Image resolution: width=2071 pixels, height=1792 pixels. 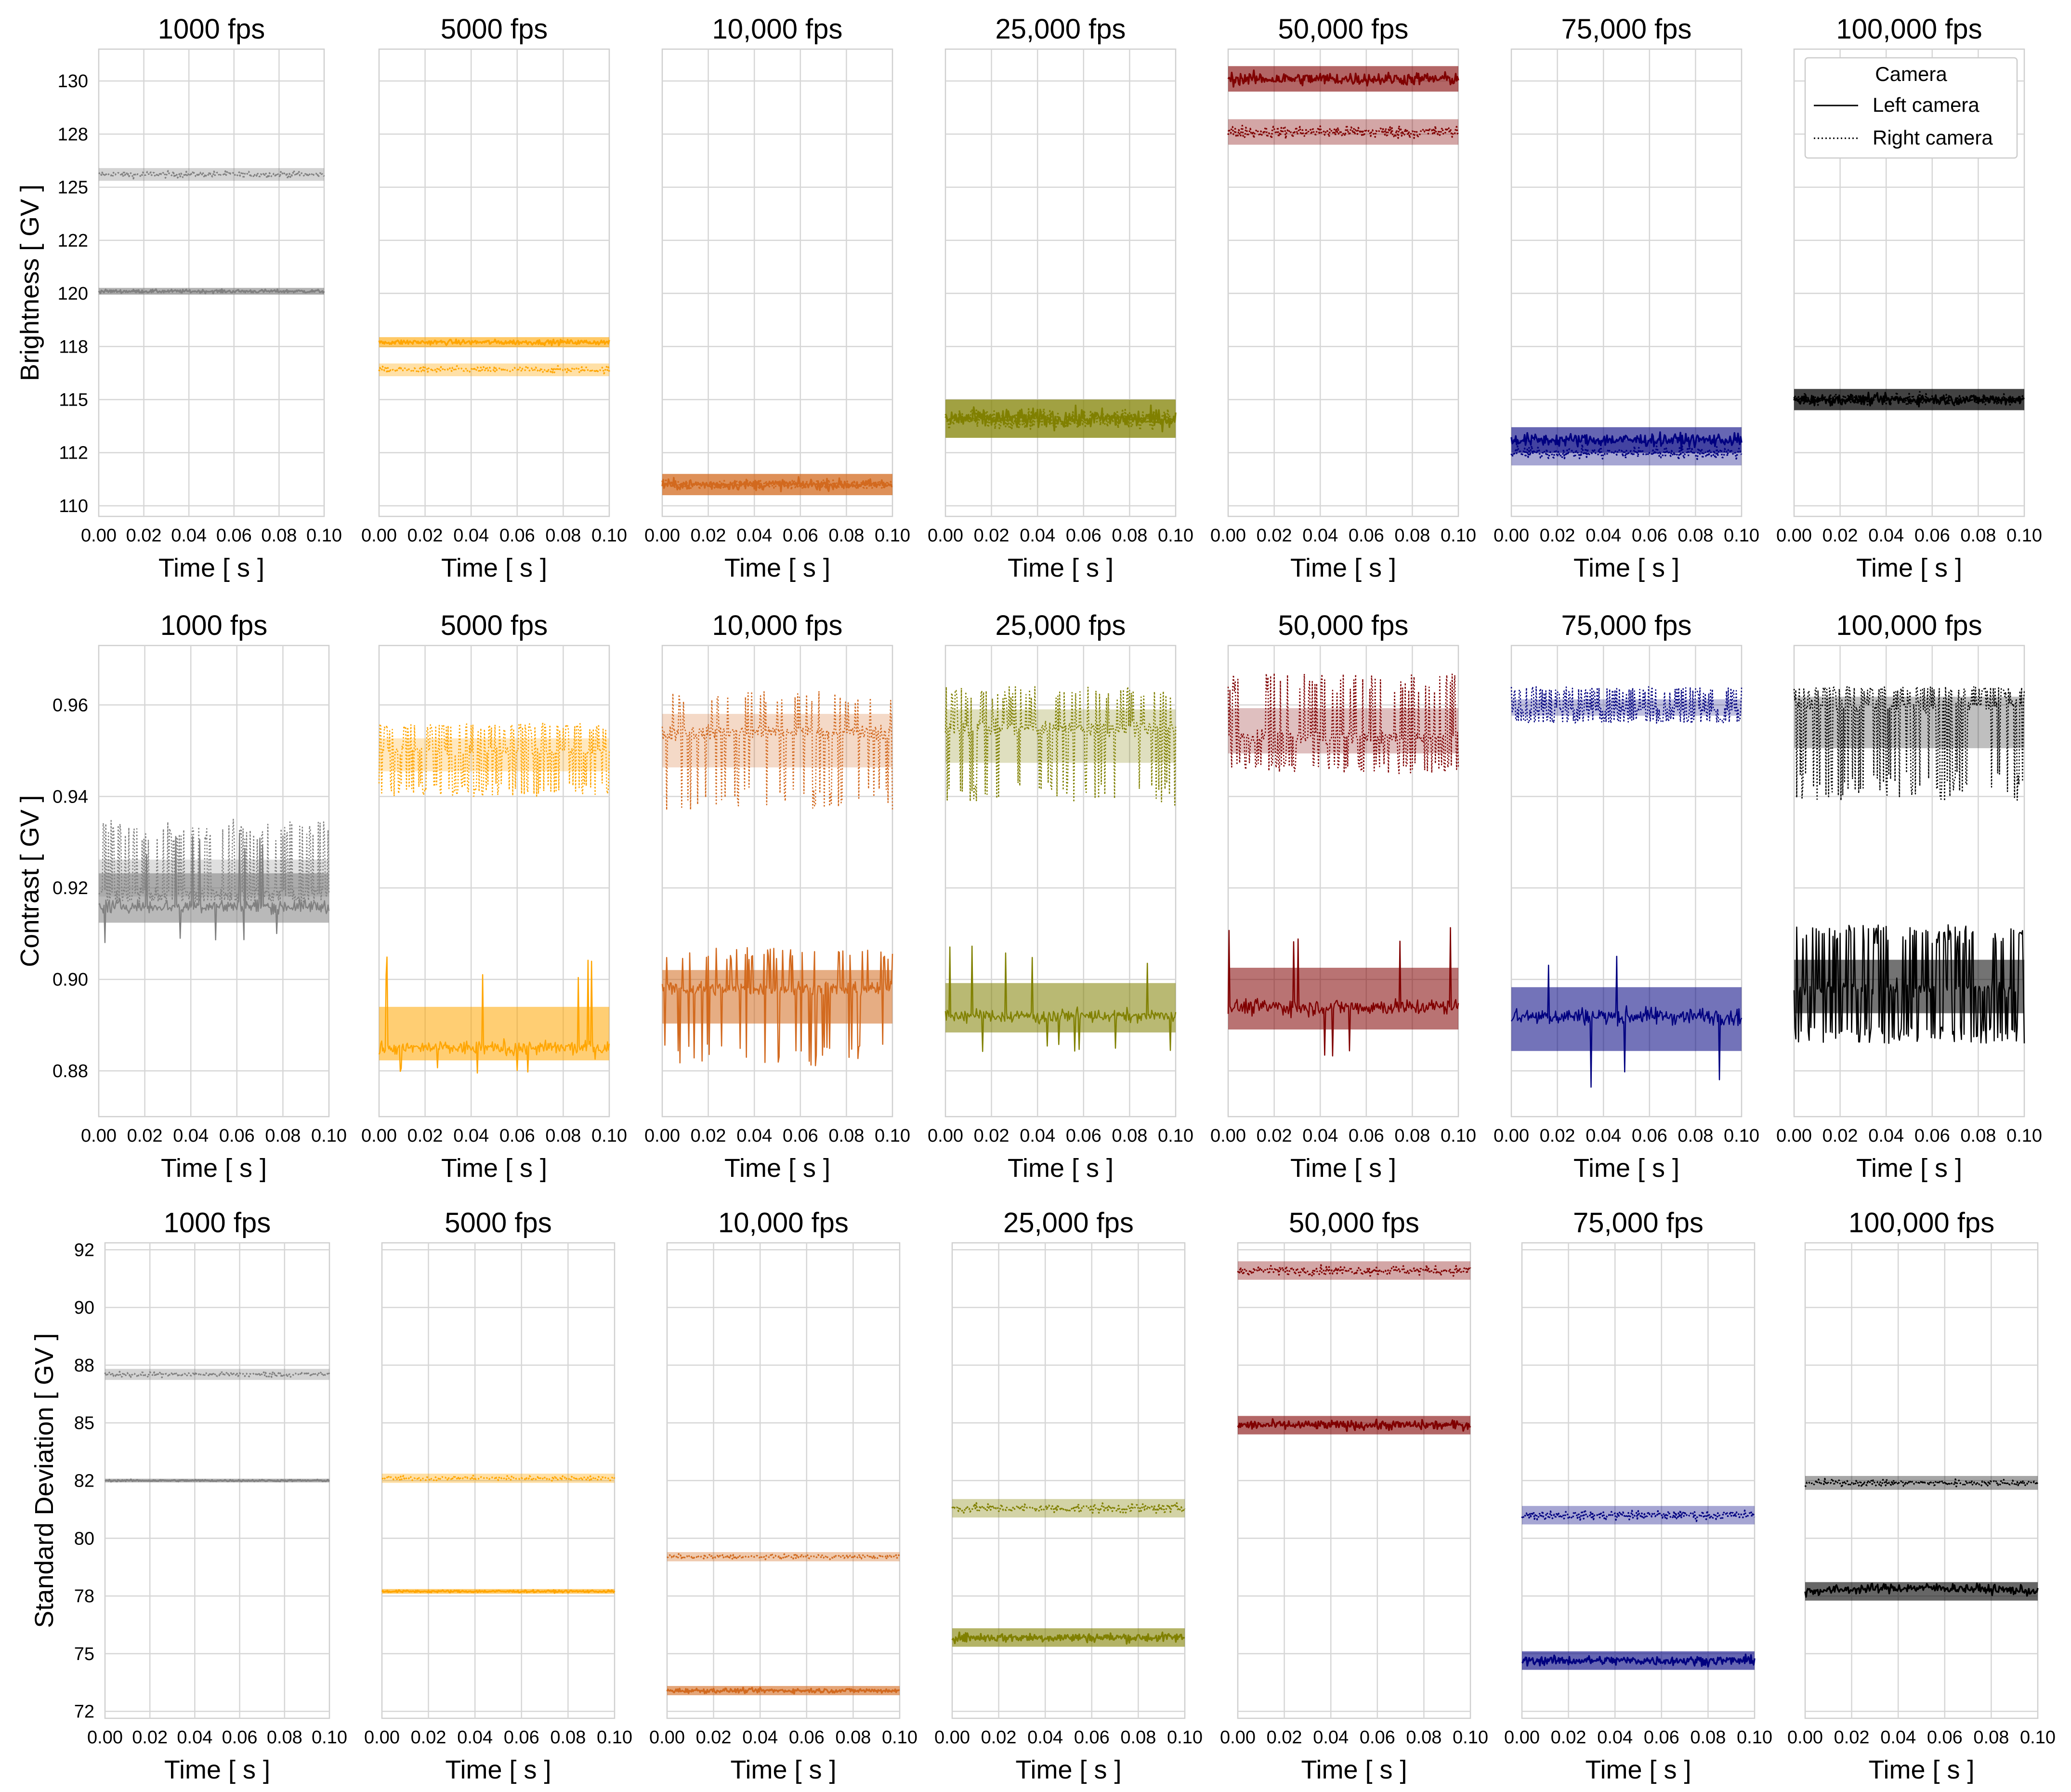 What do you see at coordinates (73, 241) in the screenshot?
I see `y-tick-label: 122` at bounding box center [73, 241].